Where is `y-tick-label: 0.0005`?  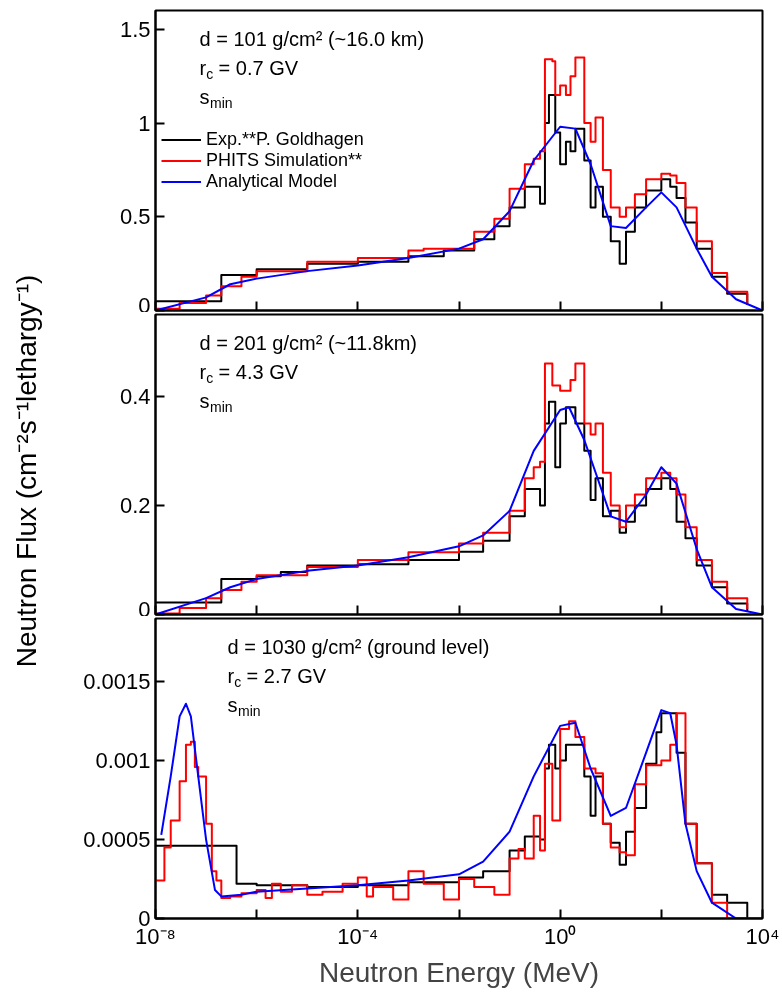 y-tick-label: 0.0005 is located at coordinates (117, 840).